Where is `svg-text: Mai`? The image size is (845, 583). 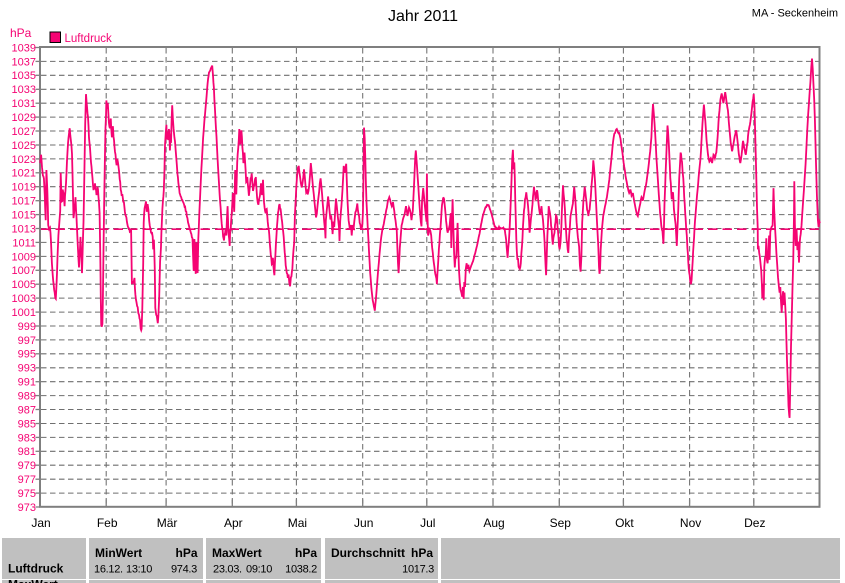 svg-text: Mai is located at coordinates (297, 523).